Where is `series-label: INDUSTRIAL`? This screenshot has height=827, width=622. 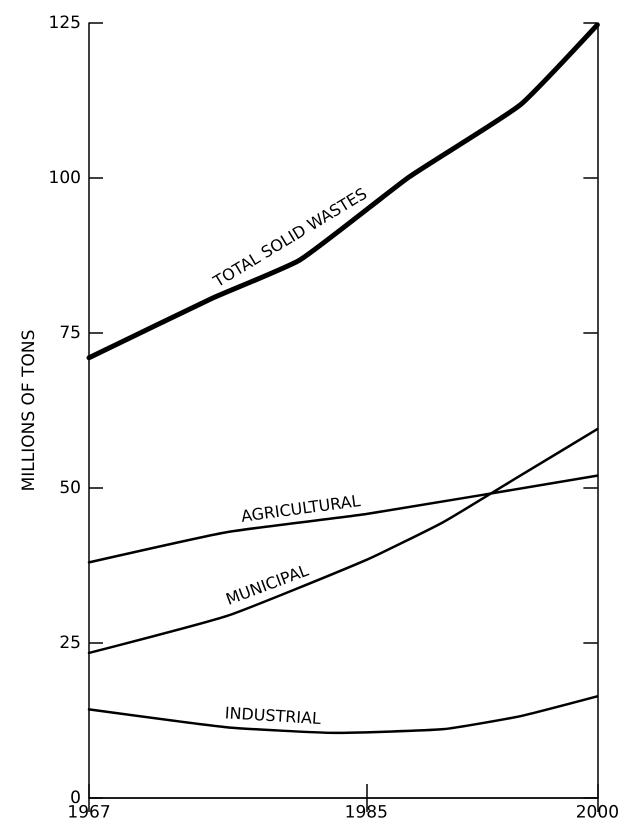
series-label: INDUSTRIAL is located at coordinates (273, 715).